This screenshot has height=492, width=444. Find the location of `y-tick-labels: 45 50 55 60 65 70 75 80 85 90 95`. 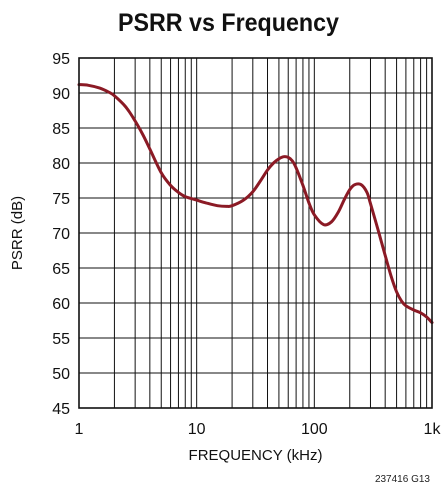

y-tick-labels: 45 50 55 60 65 70 75 80 85 90 95 is located at coordinates (61, 234).